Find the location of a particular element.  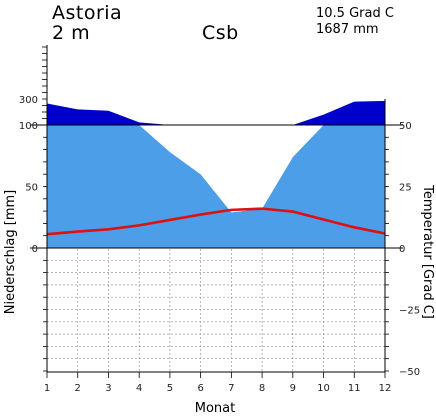

temperature-line-layer is located at coordinates (216, 221).